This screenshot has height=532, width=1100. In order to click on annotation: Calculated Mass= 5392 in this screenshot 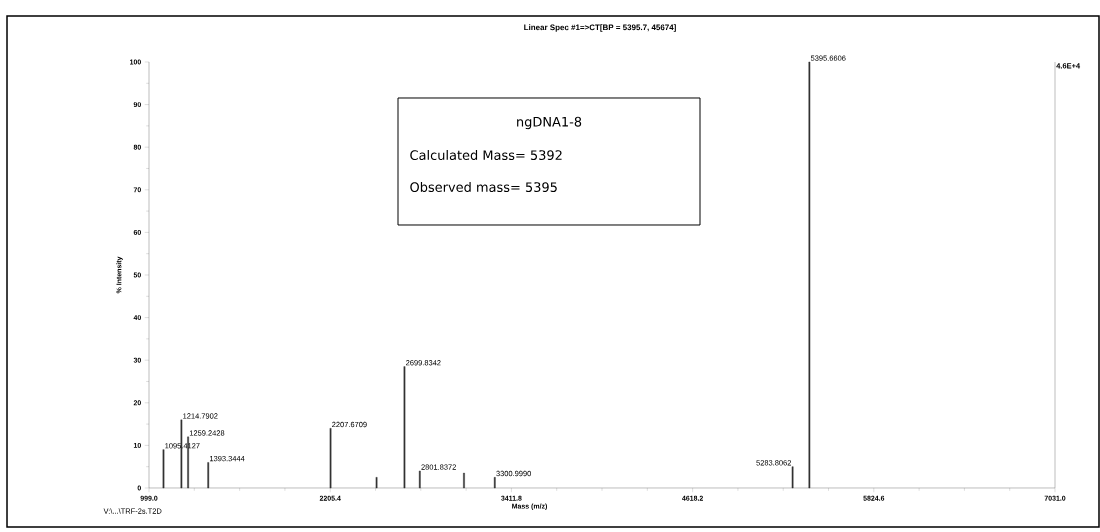, I will do `click(486, 154)`.